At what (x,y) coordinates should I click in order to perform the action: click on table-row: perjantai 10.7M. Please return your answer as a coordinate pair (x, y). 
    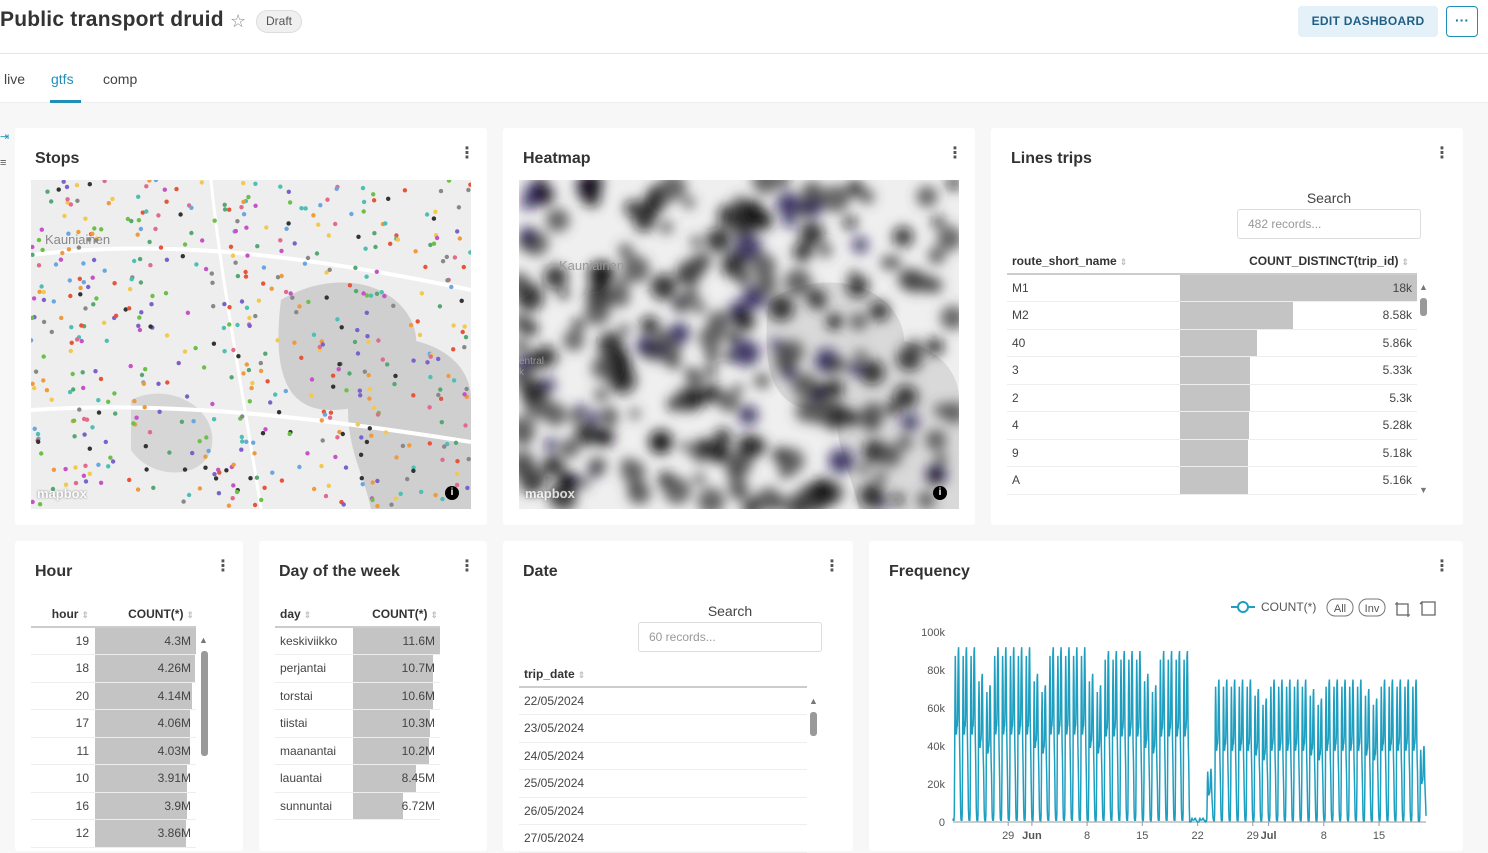
    Looking at the image, I should click on (357, 668).